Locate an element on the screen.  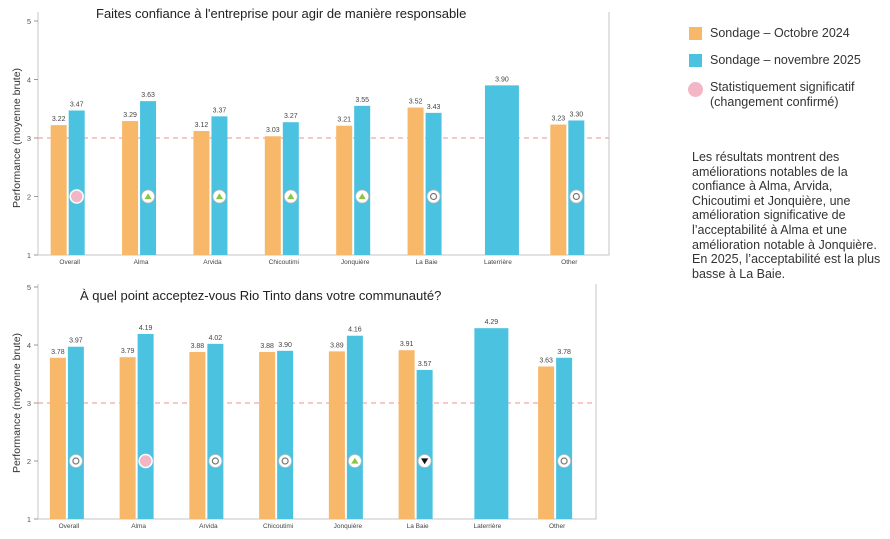
x-tick-label: Arvida is located at coordinates (212, 262).